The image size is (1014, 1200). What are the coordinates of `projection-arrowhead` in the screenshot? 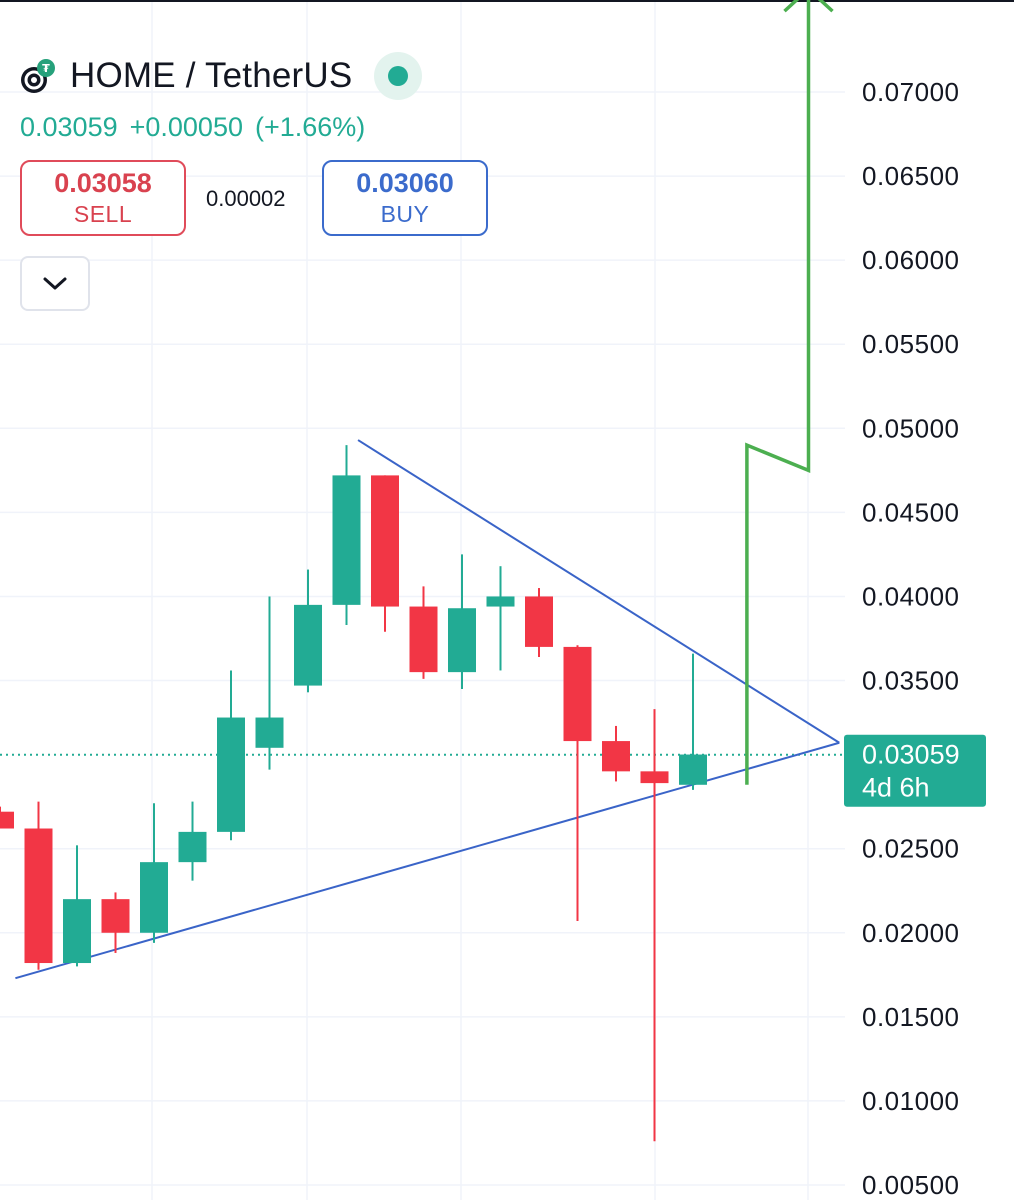 It's located at (808, 6).